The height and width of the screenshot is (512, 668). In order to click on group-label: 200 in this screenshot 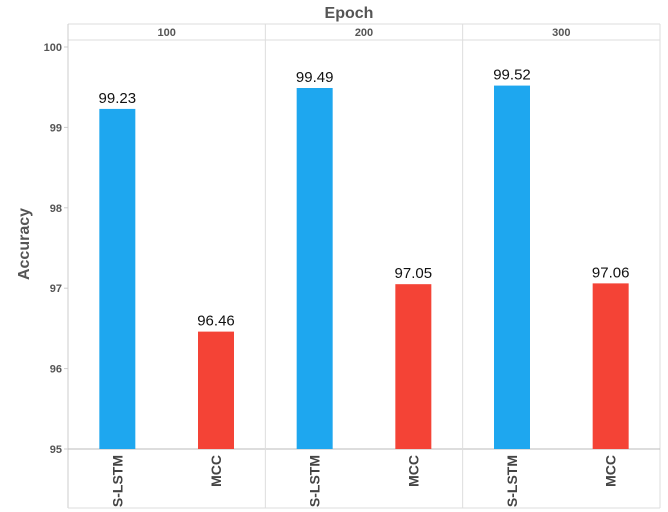, I will do `click(364, 33)`.